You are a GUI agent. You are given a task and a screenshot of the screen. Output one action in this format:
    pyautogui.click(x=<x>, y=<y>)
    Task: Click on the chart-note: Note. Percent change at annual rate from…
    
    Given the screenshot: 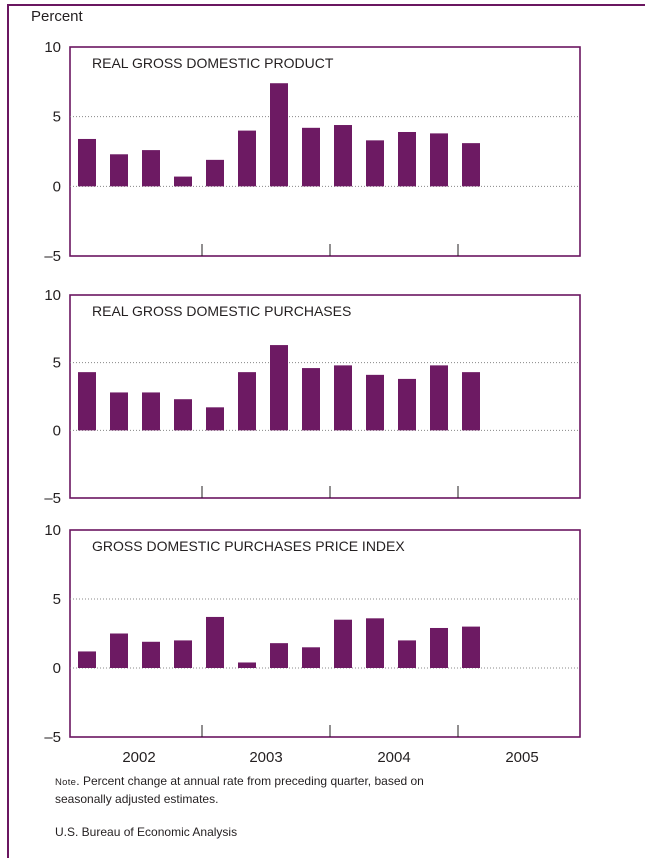 What is the action you would take?
    pyautogui.click(x=255, y=790)
    